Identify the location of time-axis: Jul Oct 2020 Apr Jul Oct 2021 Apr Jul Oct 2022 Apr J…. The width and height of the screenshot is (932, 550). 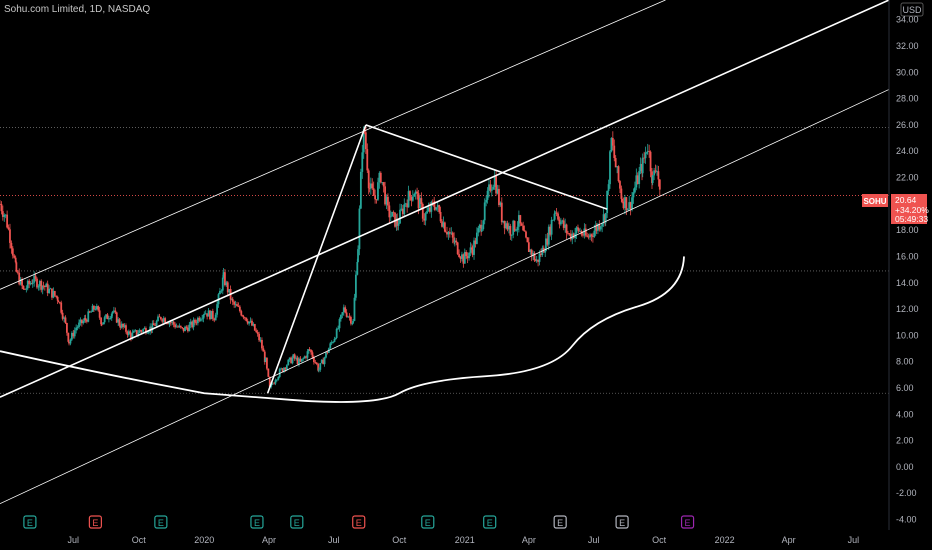
(466, 540).